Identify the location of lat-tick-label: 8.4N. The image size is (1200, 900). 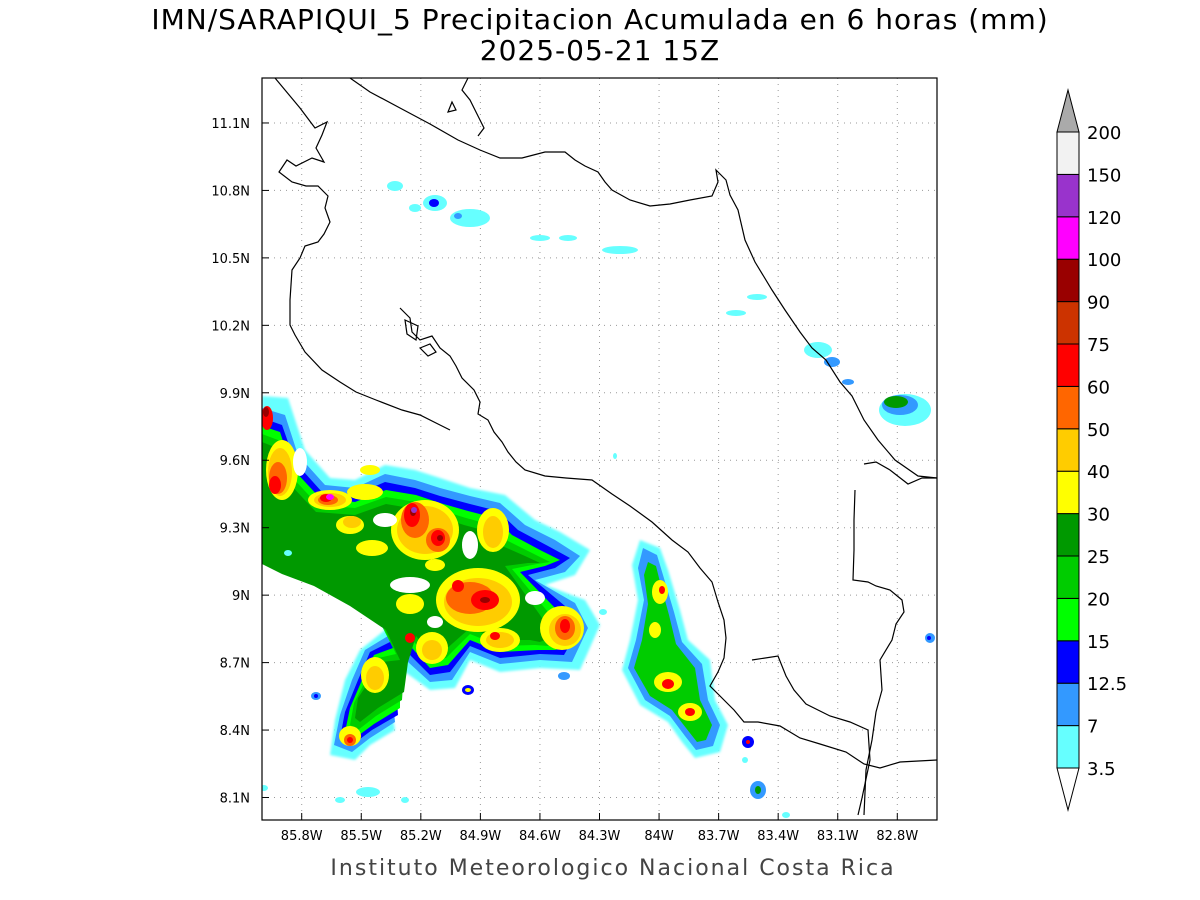
(235, 731).